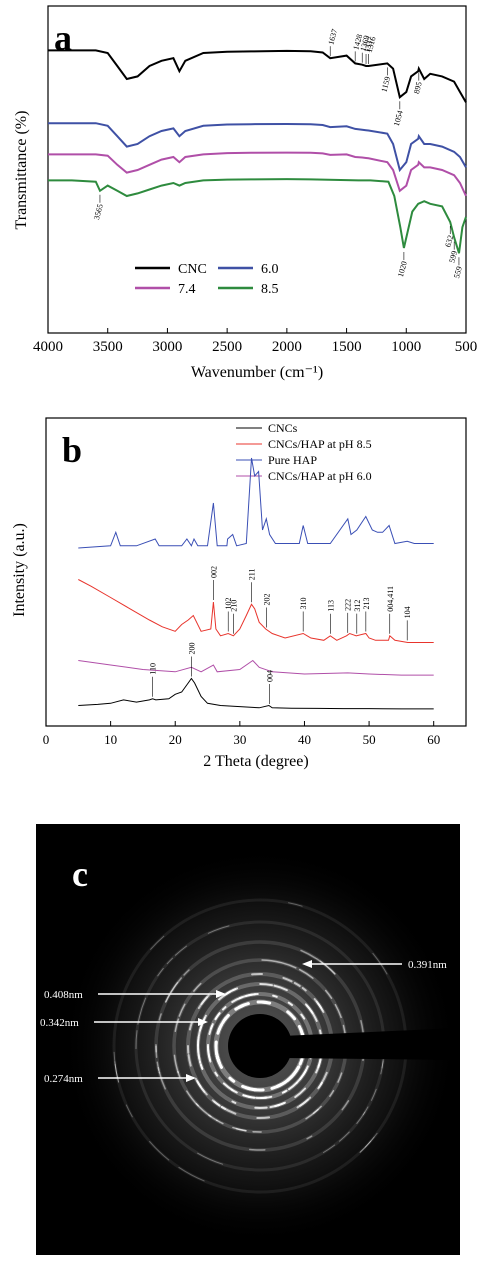 Image resolution: width=481 pixels, height=1261 pixels. I want to click on ftir-annotation-895: 895, so click(418, 88).